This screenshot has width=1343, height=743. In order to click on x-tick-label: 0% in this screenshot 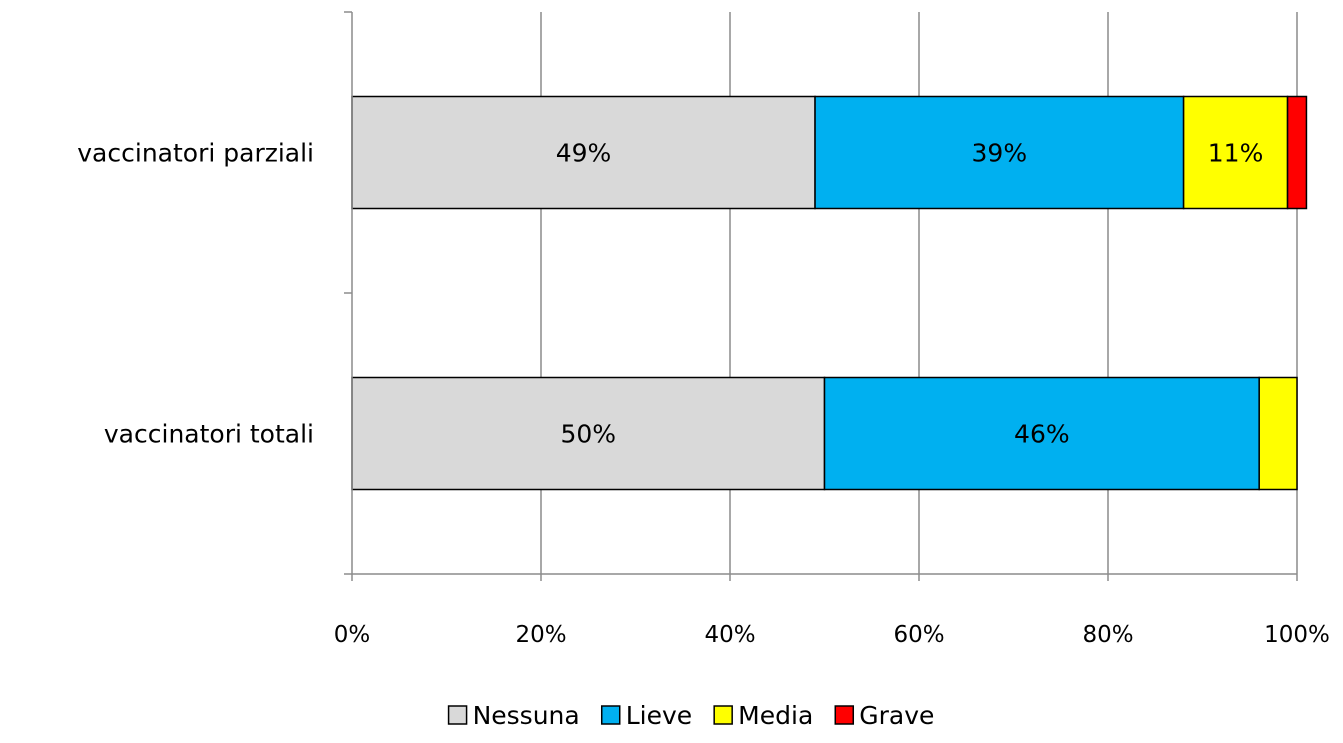, I will do `click(352, 635)`.